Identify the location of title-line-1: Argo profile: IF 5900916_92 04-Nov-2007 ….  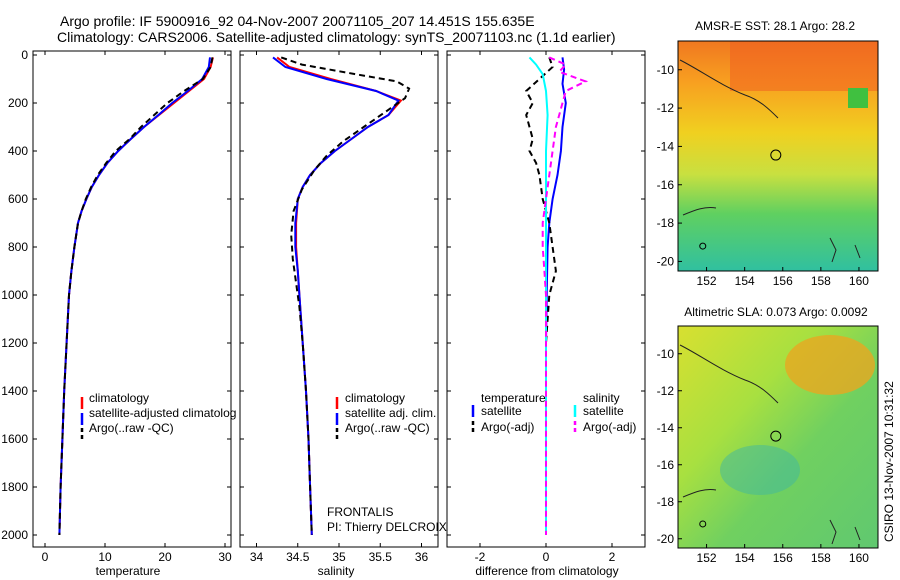
(297, 21).